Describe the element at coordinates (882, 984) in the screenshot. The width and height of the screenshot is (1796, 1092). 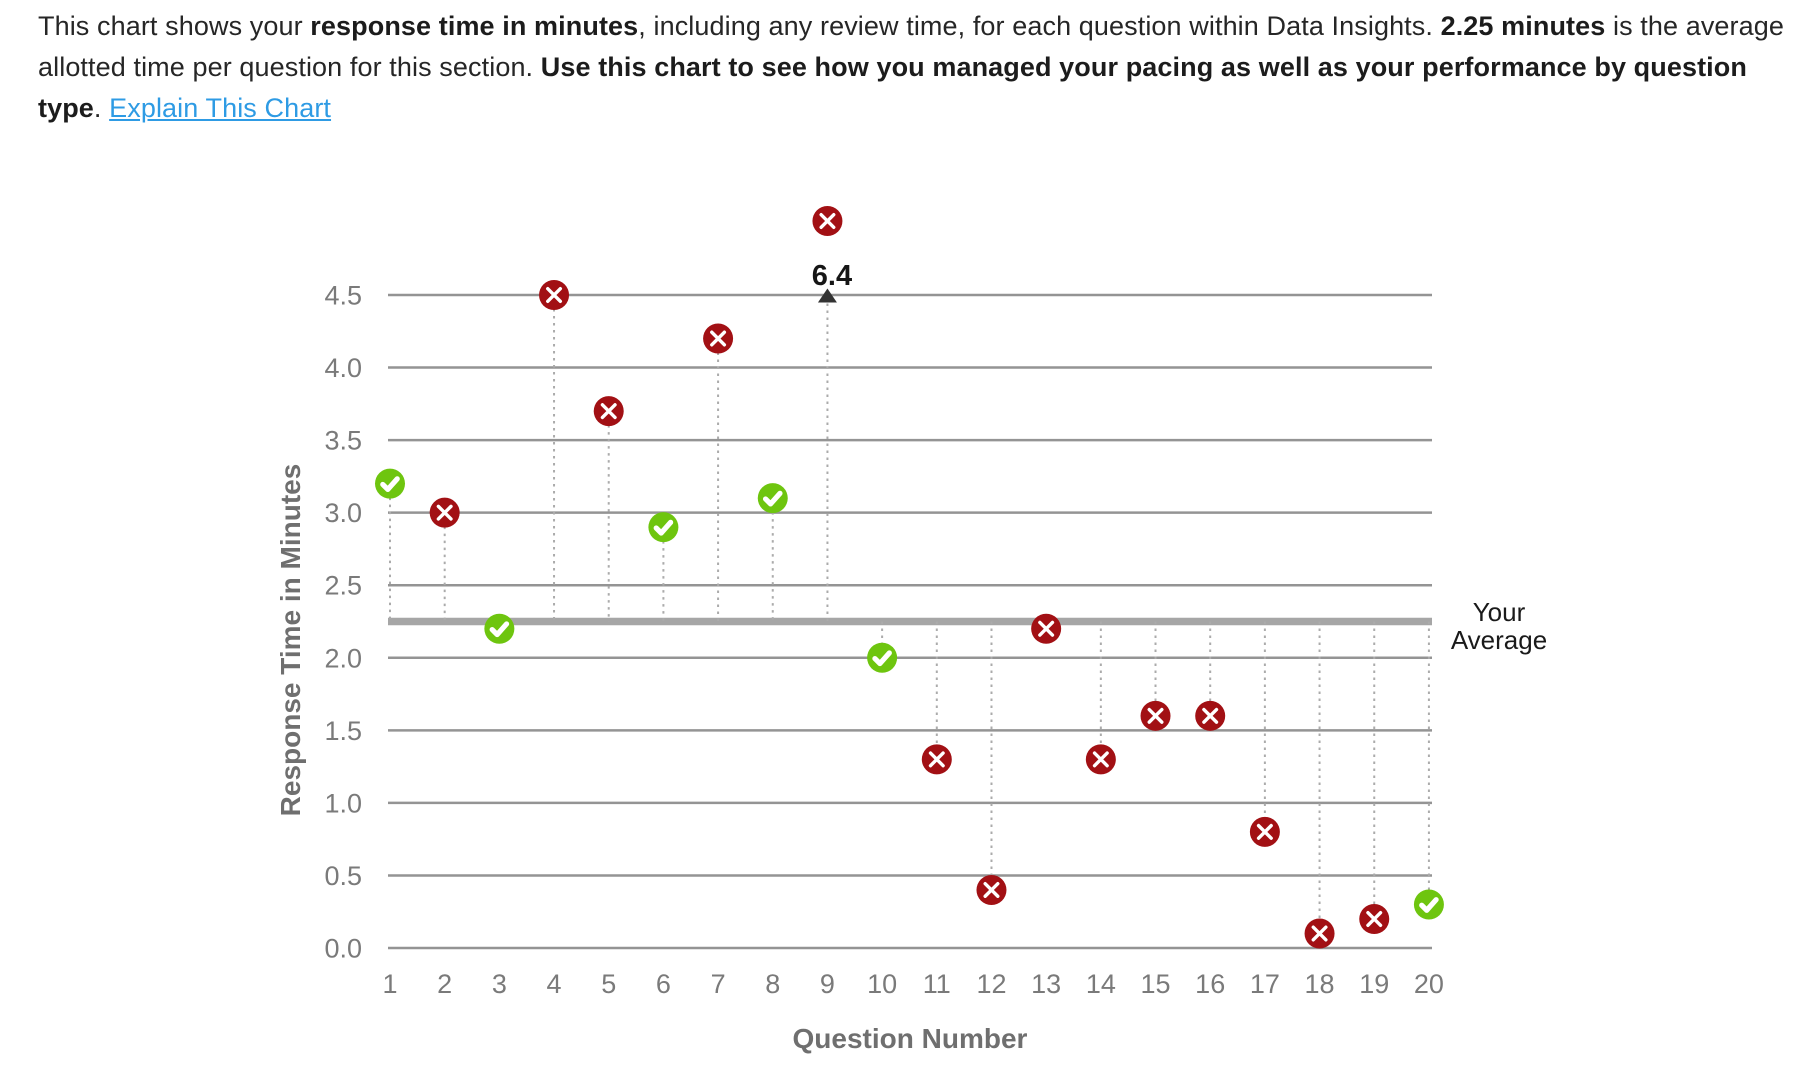
I see `x-tick-label-10: 10` at that location.